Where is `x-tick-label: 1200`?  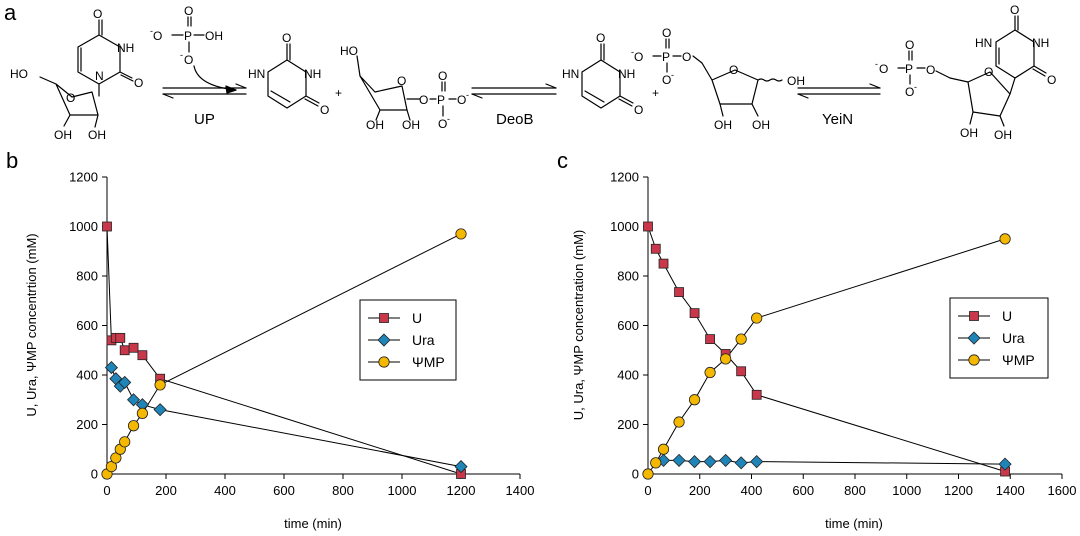 x-tick-label: 1200 is located at coordinates (461, 490).